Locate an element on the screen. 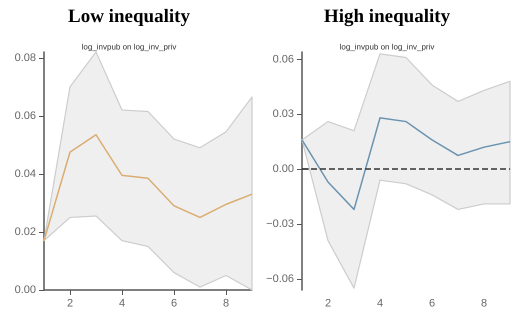 The image size is (520, 318). chart-title: High inequality is located at coordinates (387, 16).